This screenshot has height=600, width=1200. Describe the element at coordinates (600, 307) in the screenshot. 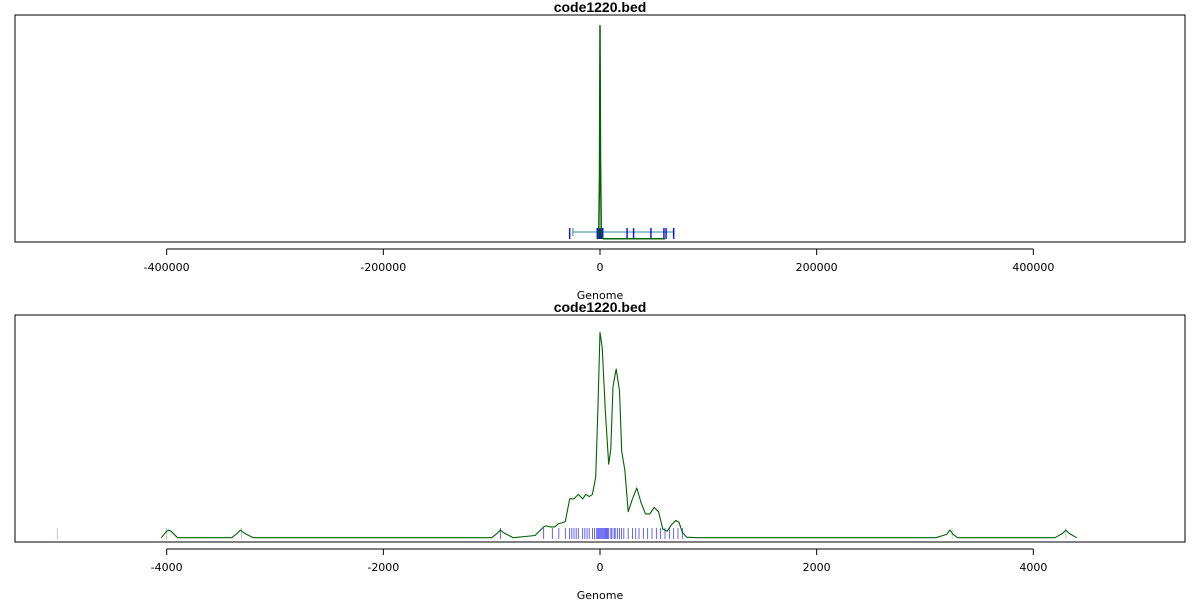

I see `bottom-panel-title: code1220.bed` at that location.